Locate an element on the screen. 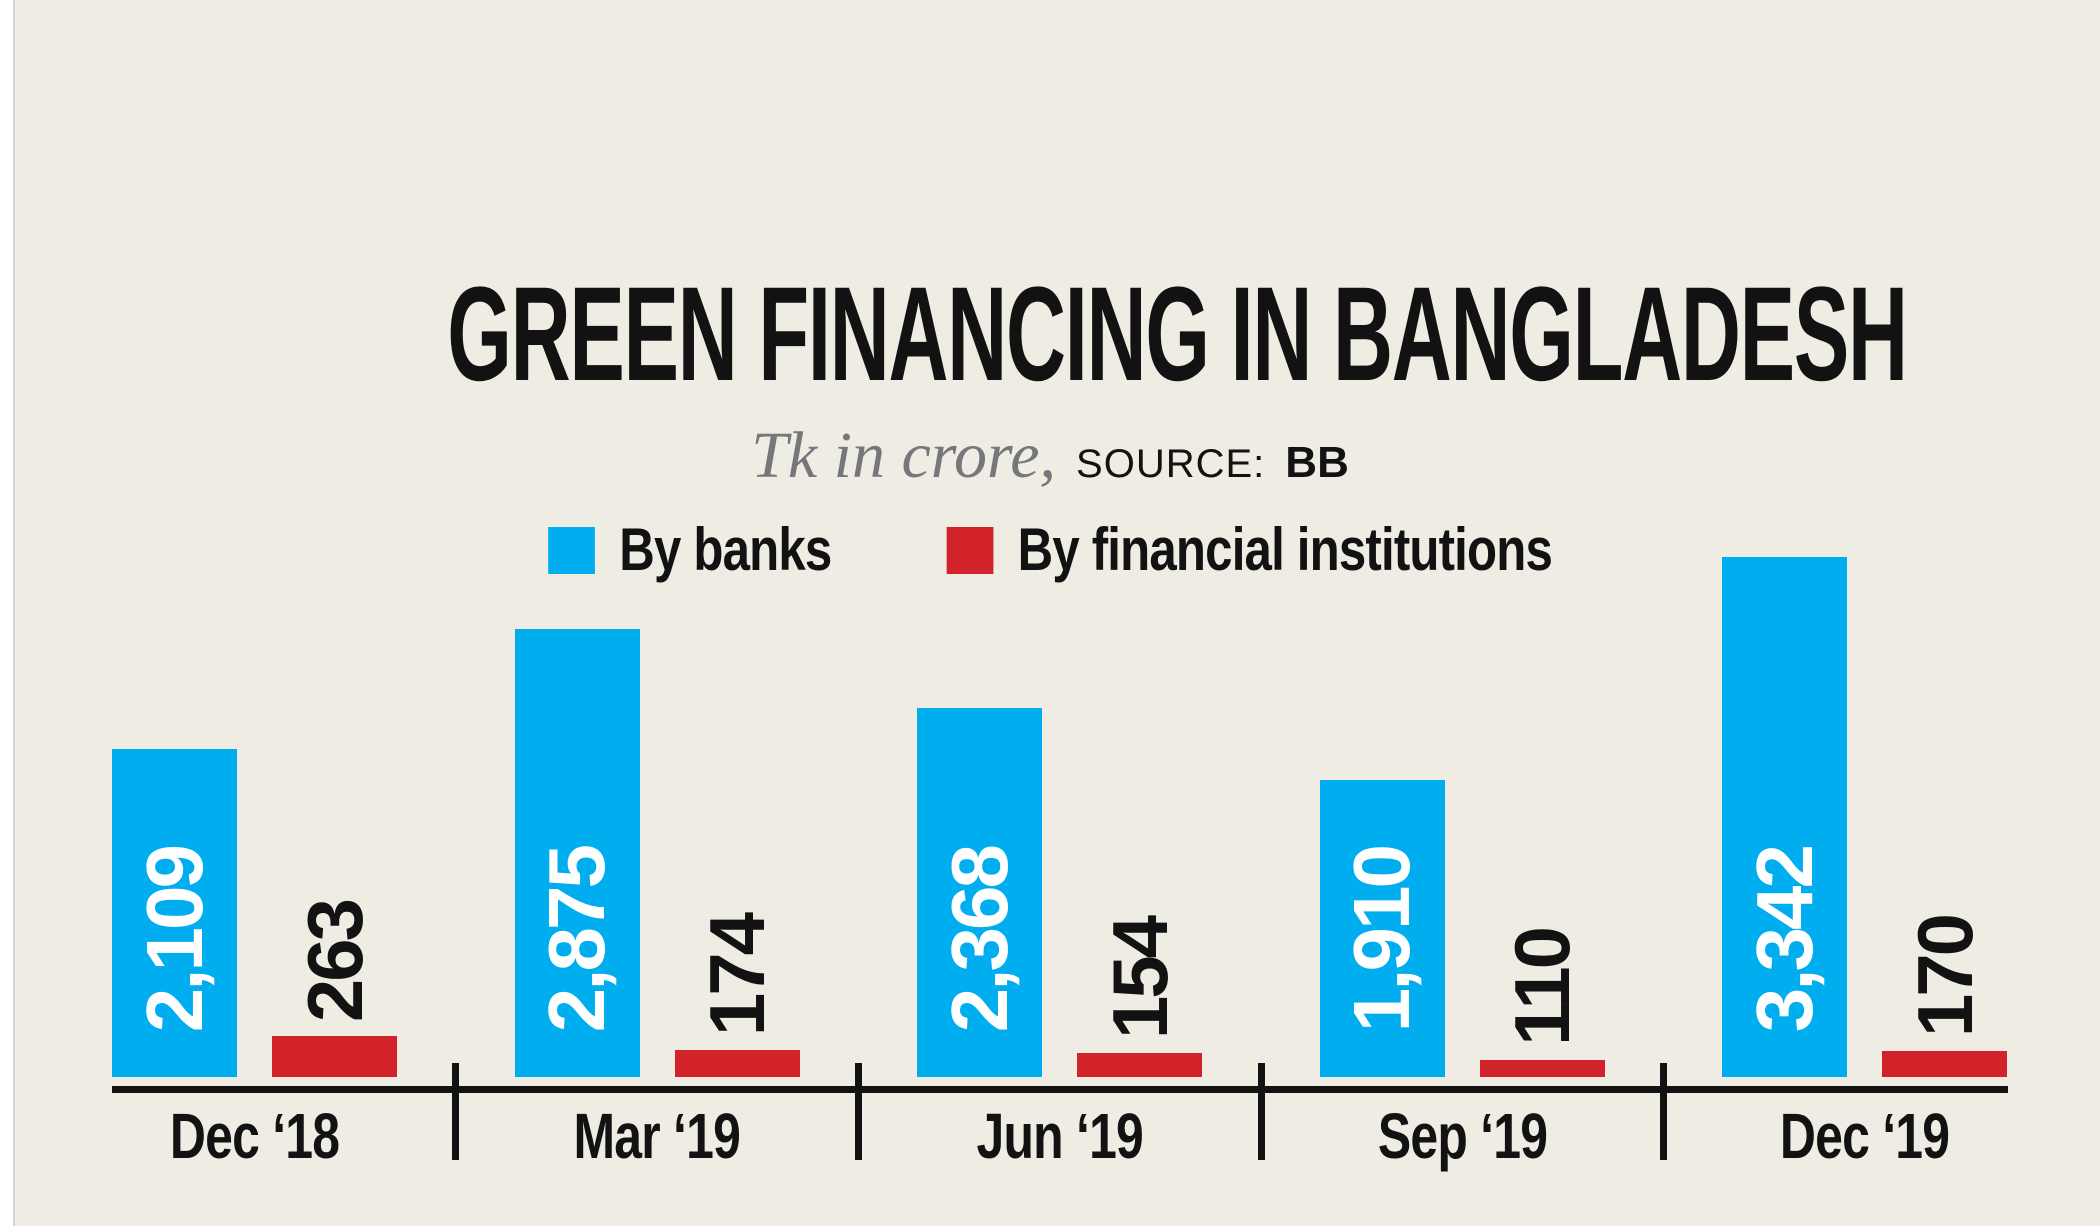 Image resolution: width=2100 pixels, height=1226 pixels. legend: By banks By financial institutions is located at coordinates (1050, 550).